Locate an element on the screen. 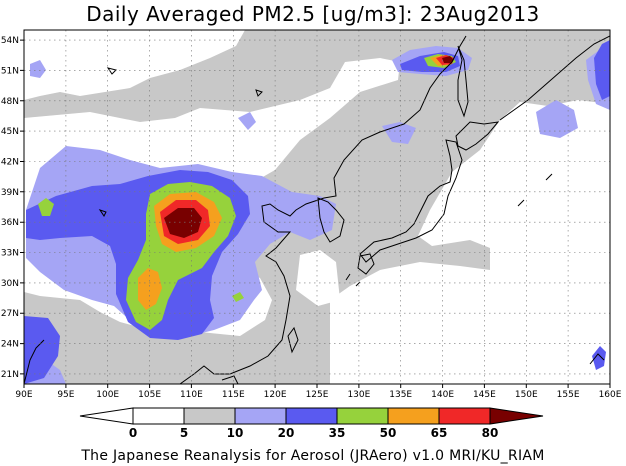 The height and width of the screenshot is (466, 626). colorbar-label: 35 is located at coordinates (337, 433).